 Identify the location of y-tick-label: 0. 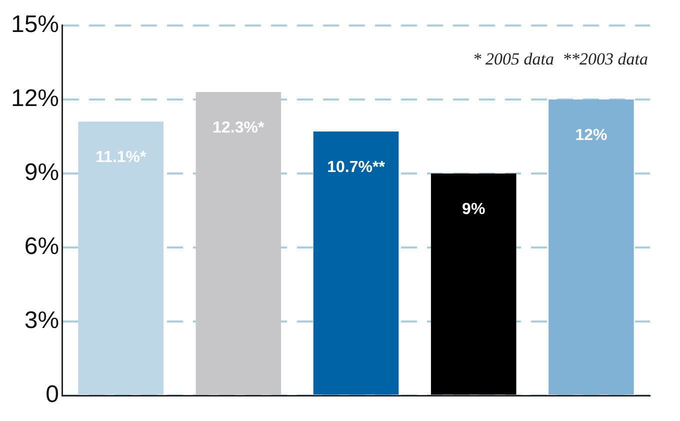
(53, 394).